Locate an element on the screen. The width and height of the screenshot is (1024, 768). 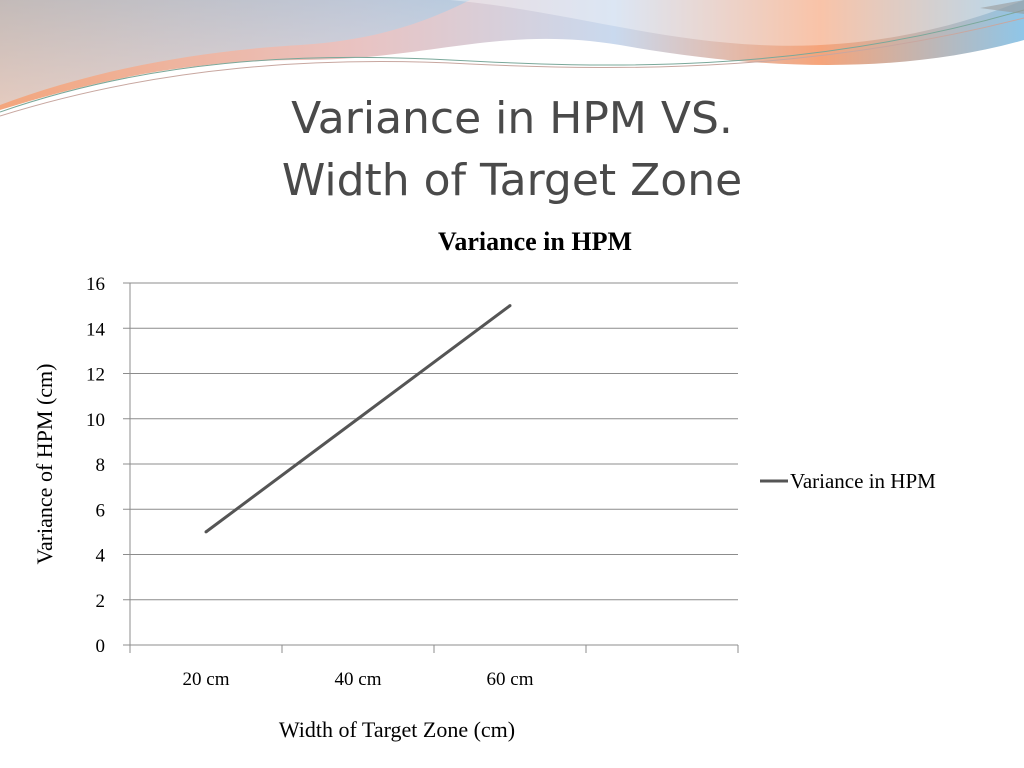
y-tick-label: 2 is located at coordinates (101, 601).